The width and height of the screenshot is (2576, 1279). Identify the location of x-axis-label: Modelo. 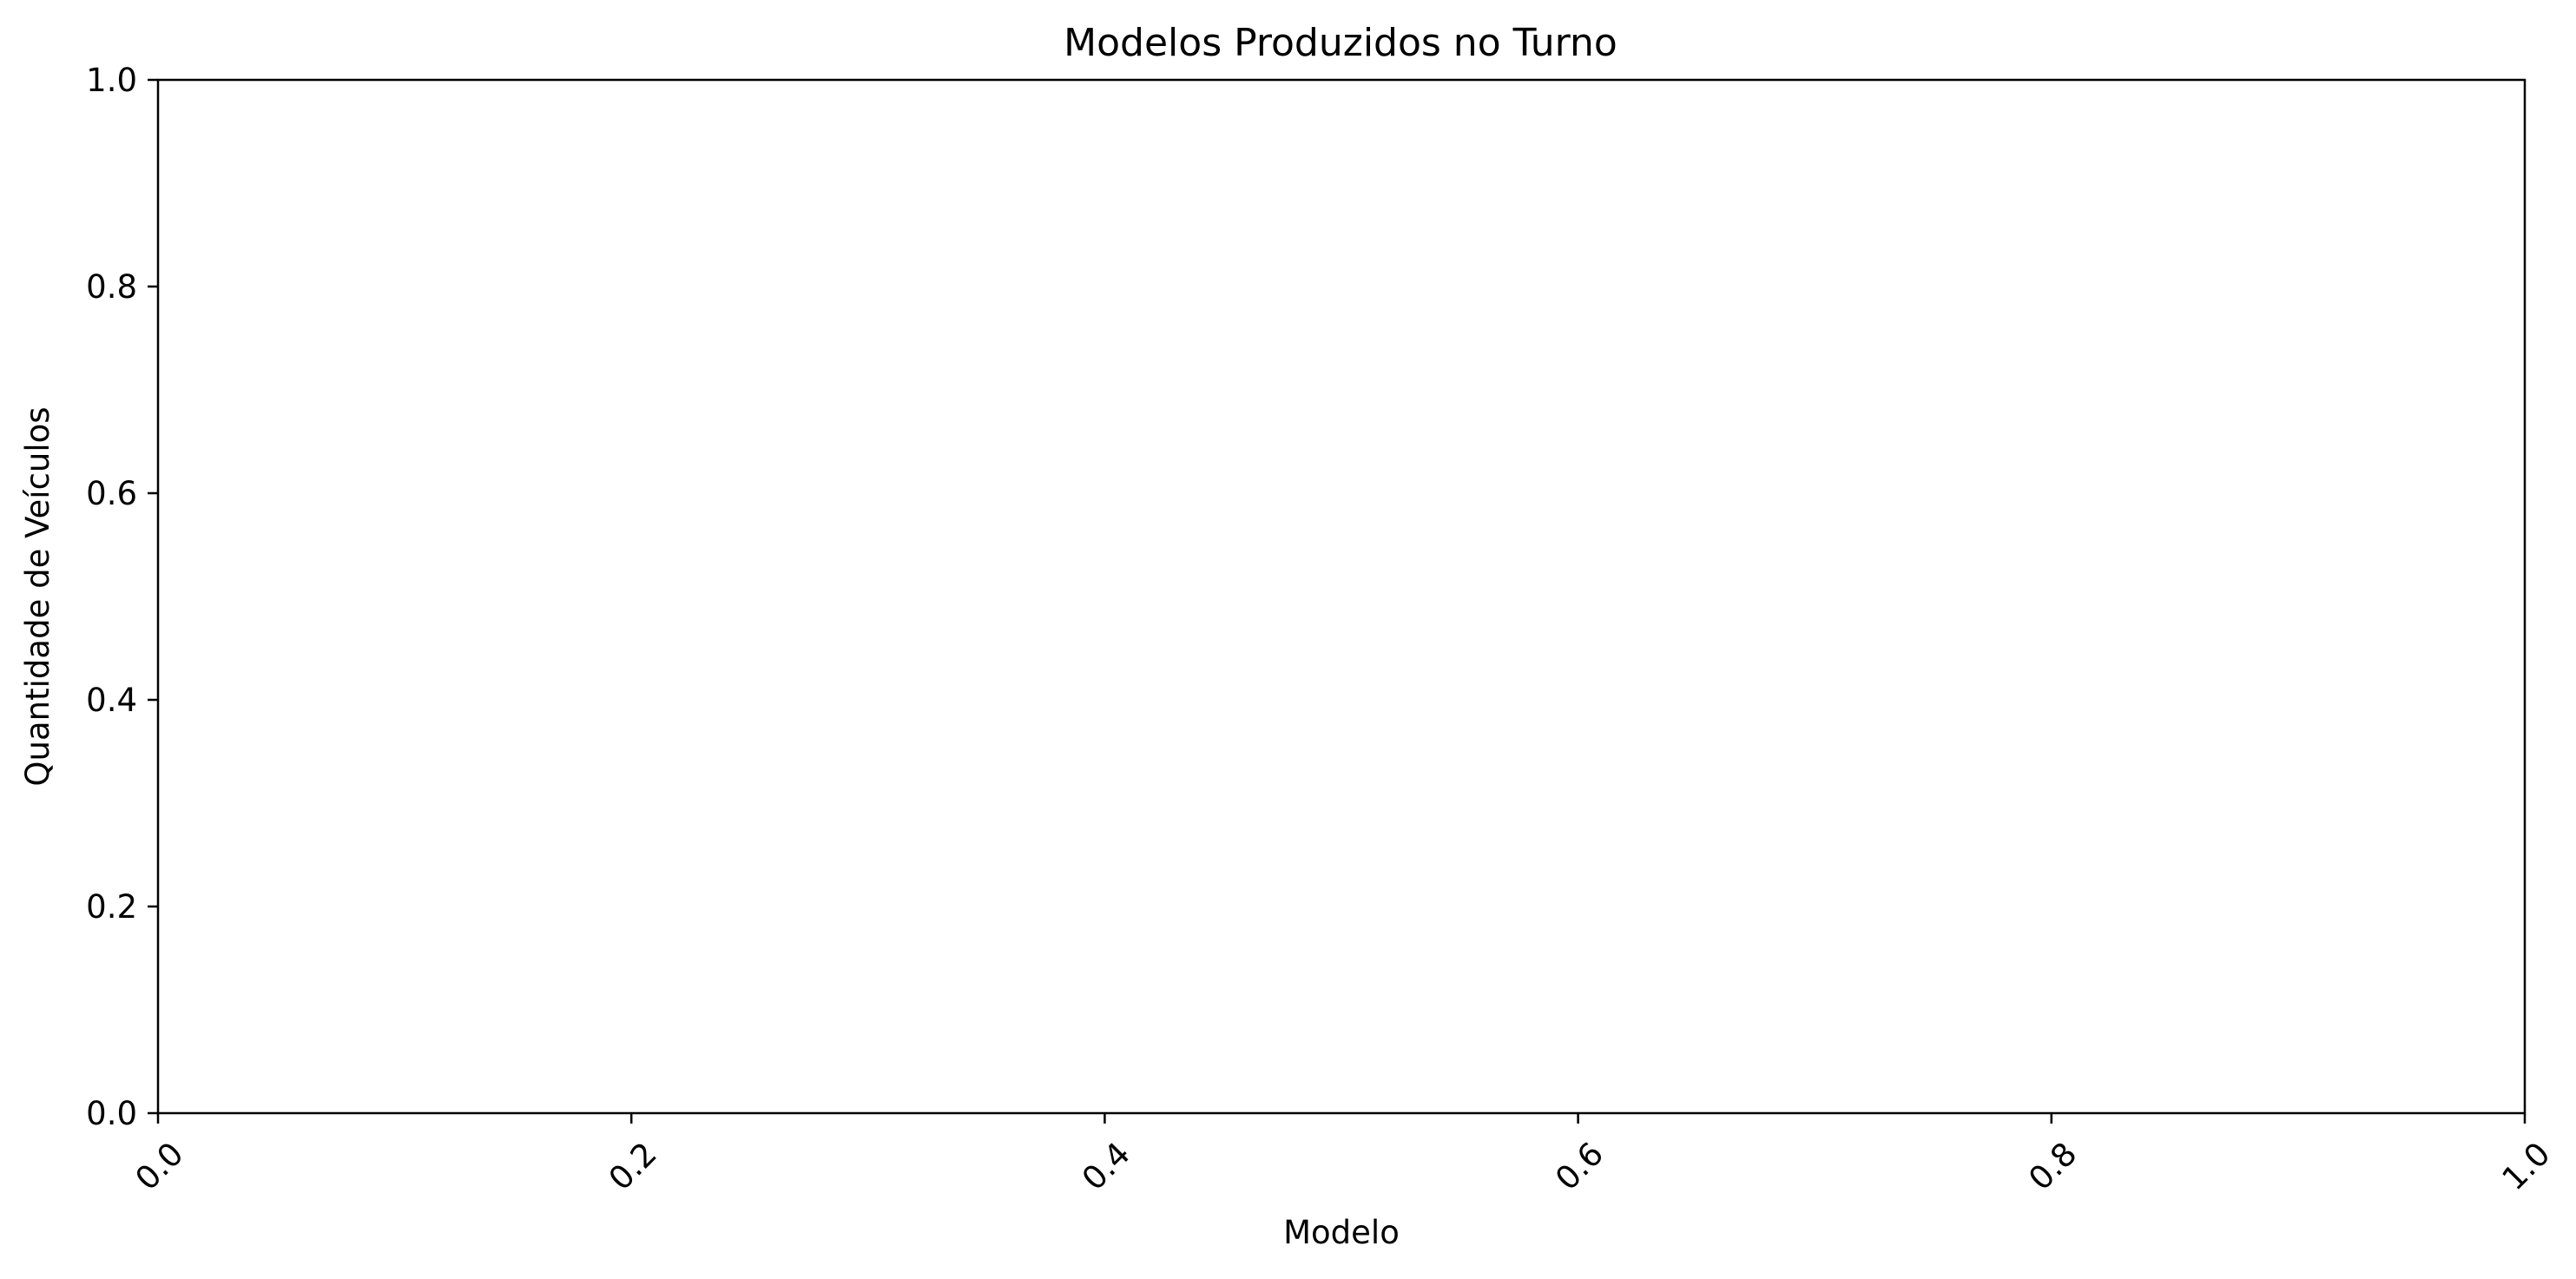
(1341, 1232).